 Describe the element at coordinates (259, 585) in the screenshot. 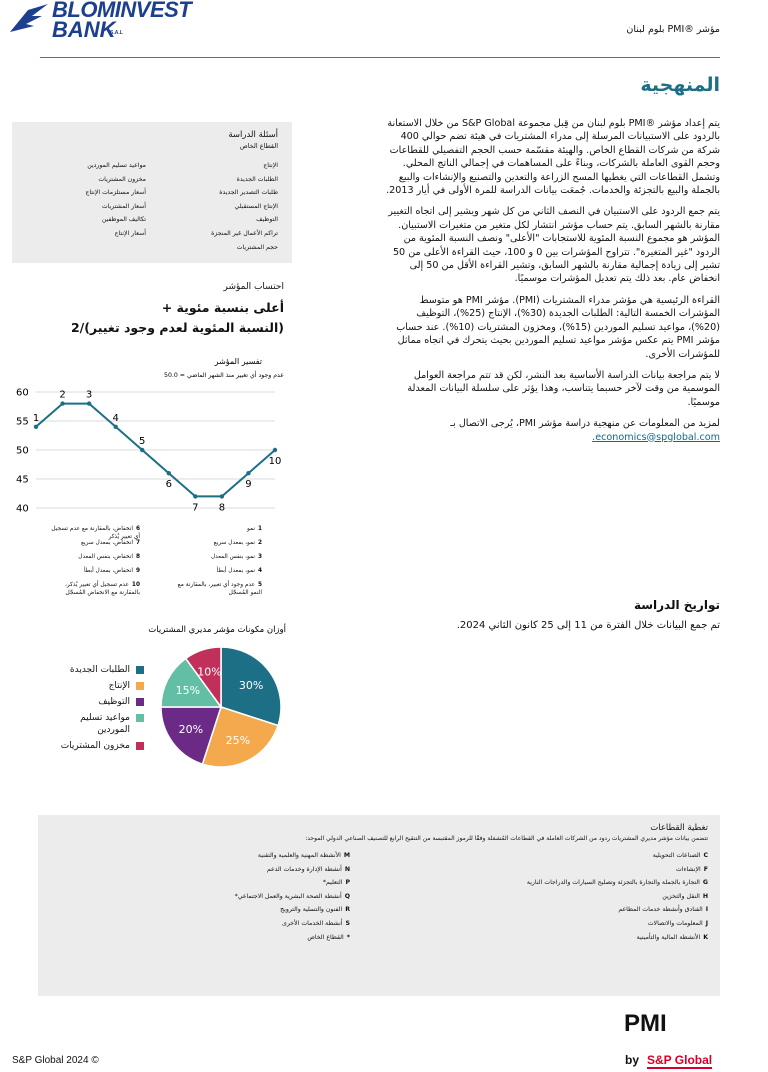

I see `note-number: 5` at that location.